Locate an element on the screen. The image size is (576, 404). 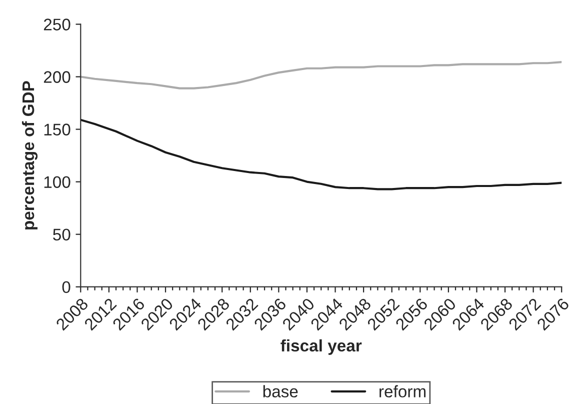
y-tick-label: 0 is located at coordinates (66, 287).